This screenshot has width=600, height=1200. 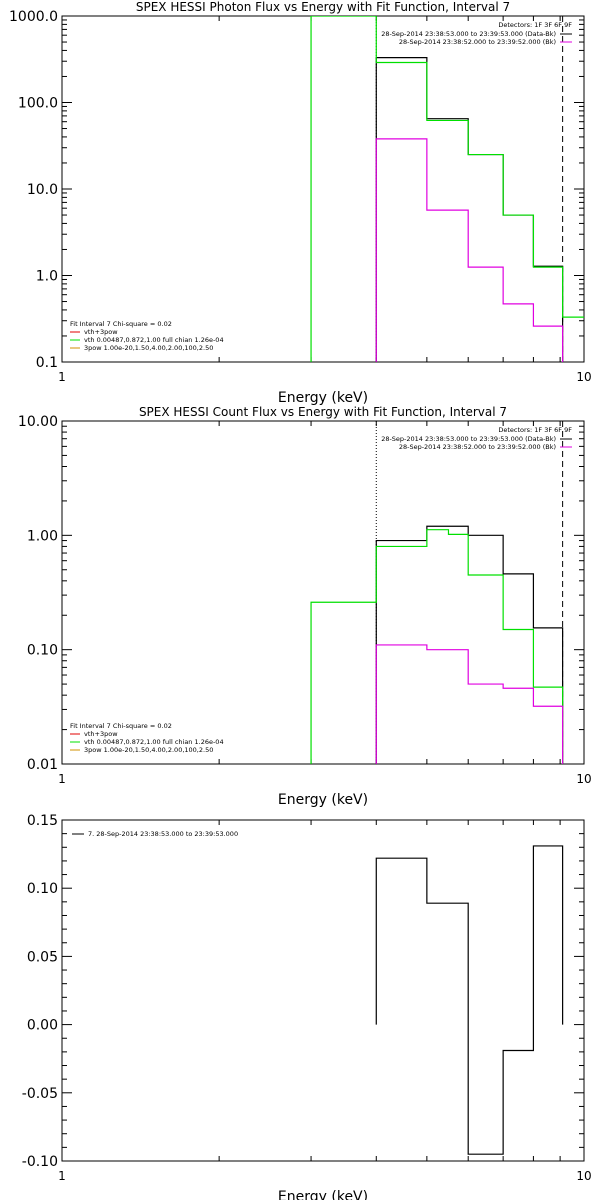 I want to click on y-tick-label: 1000.0, so click(x=33, y=17).